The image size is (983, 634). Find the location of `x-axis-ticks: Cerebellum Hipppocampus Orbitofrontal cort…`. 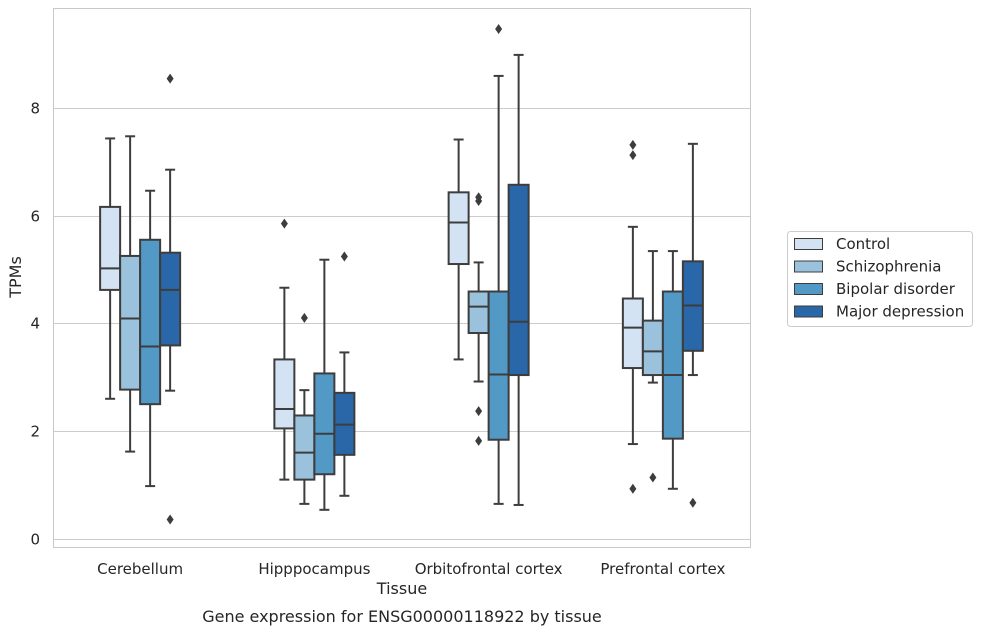

x-axis-ticks: Cerebellum Hipppocampus Orbitofrontal cort… is located at coordinates (411, 569).